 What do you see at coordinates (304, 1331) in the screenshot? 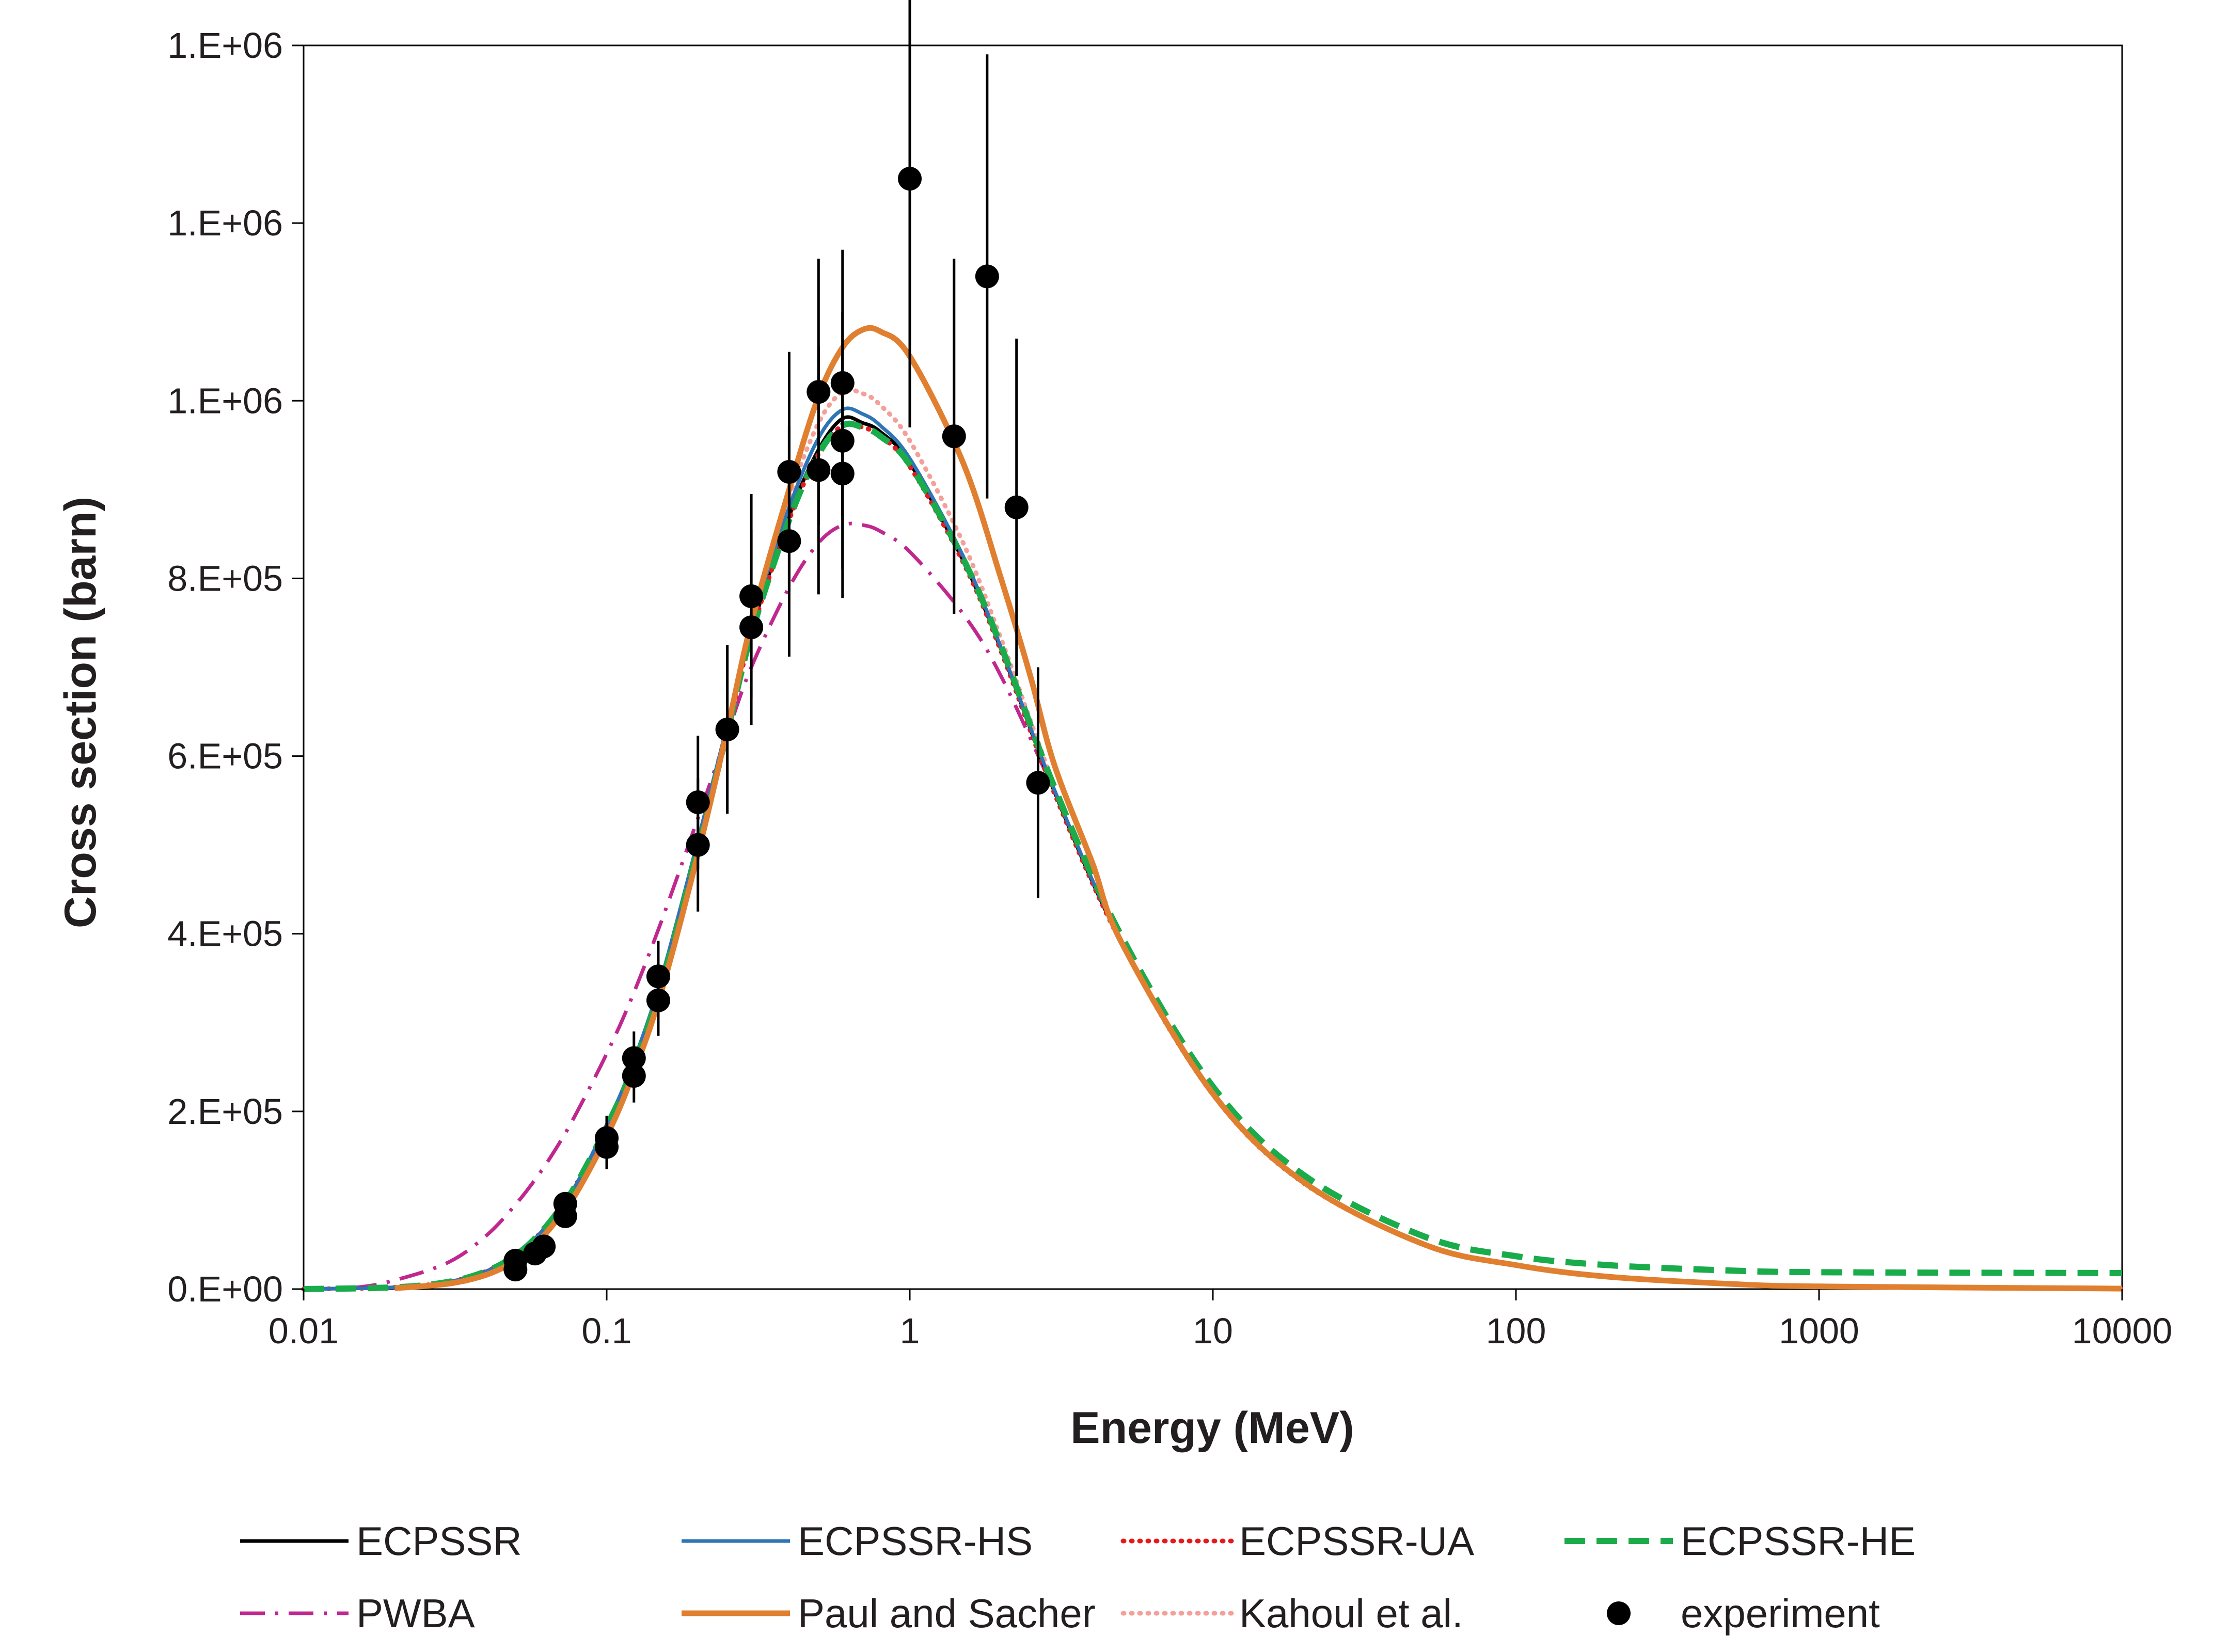
I see `x-tick-label: 0.01` at bounding box center [304, 1331].